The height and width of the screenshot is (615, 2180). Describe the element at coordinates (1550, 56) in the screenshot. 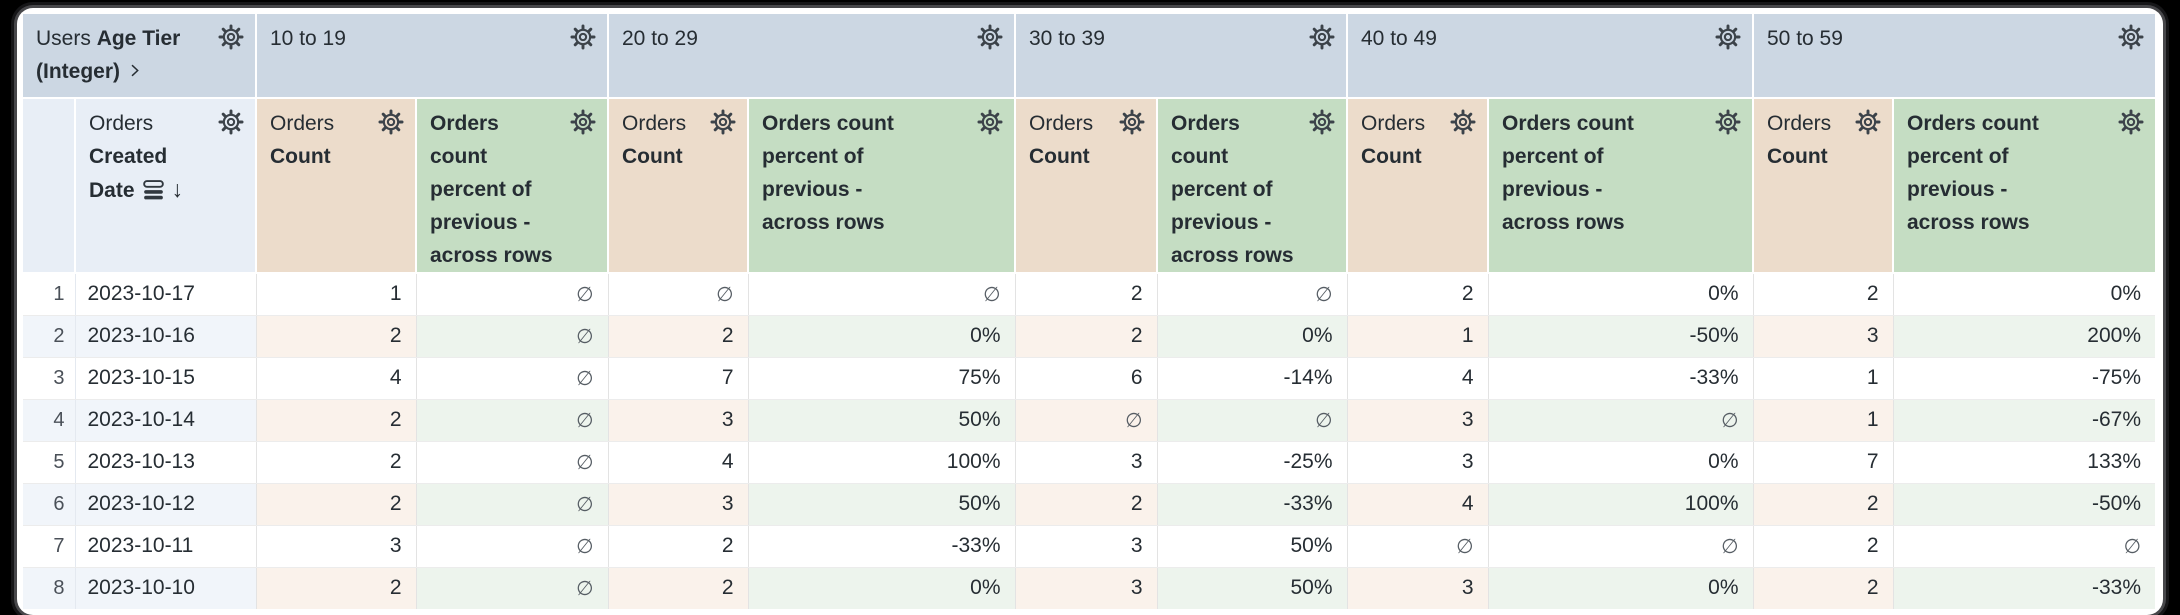

I see `pivot-value-header: 40 to 49` at that location.